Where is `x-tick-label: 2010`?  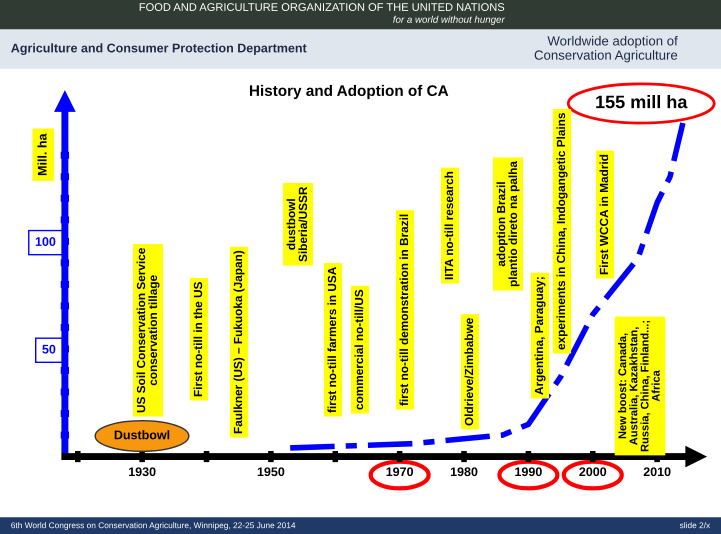
x-tick-label: 2010 is located at coordinates (657, 471).